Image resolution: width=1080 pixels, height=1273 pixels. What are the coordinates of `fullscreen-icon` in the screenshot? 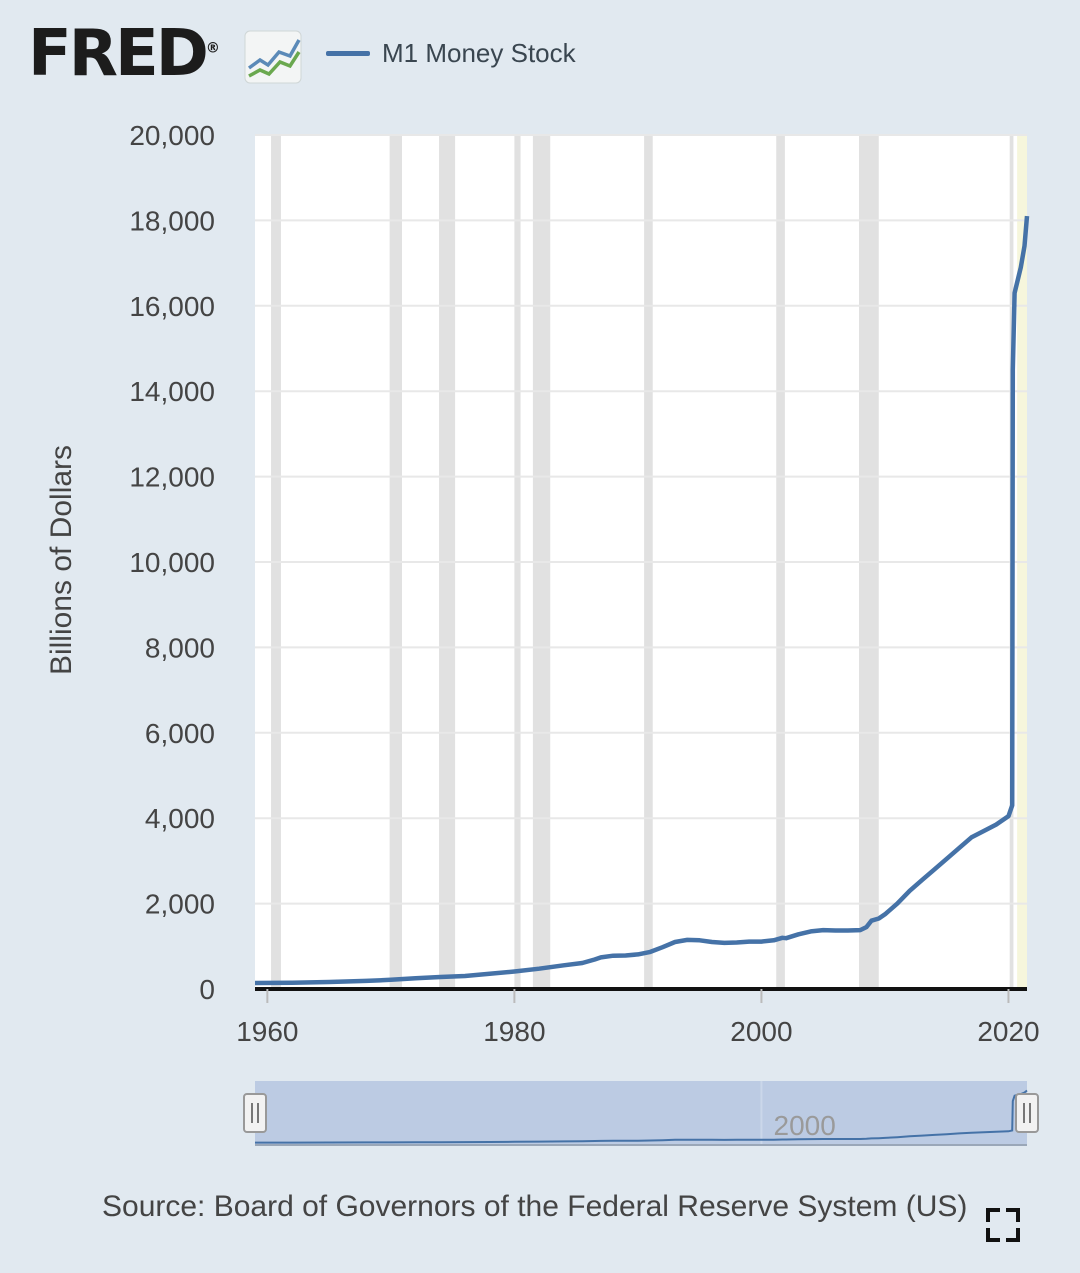 It's located at (1003, 1225).